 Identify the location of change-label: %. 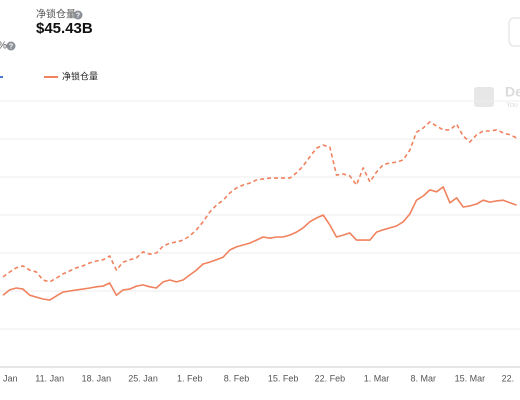
(3, 46).